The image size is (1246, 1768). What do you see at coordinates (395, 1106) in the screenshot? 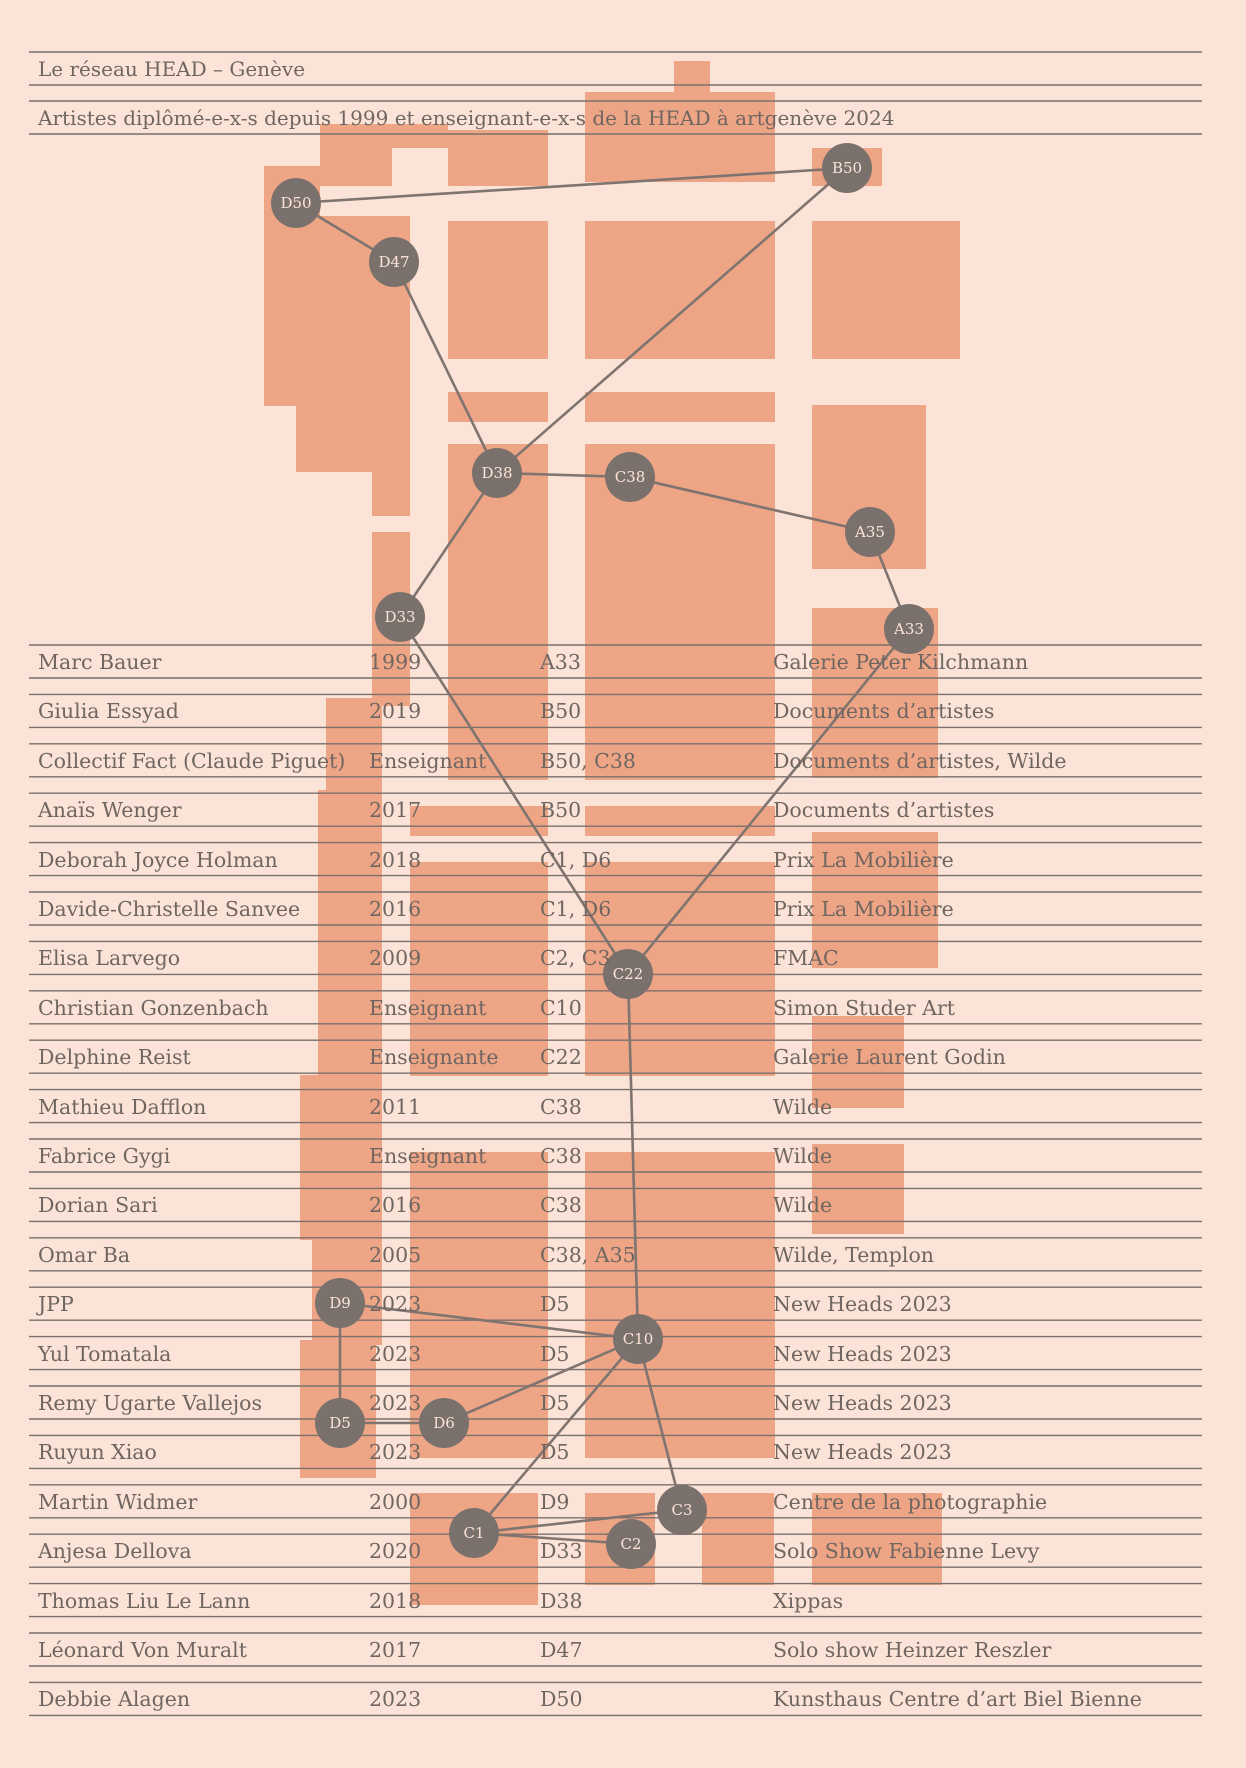
I see `cell-year: 2011` at bounding box center [395, 1106].